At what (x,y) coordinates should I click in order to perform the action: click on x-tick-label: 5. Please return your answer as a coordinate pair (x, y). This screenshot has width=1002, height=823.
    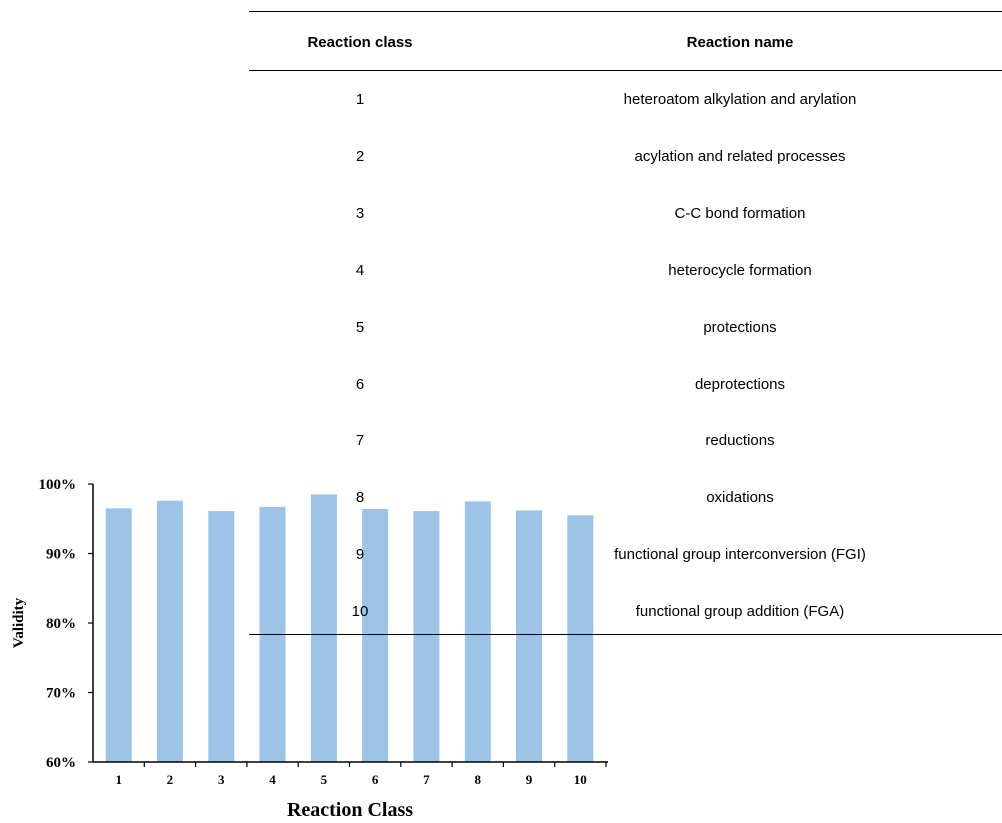
    Looking at the image, I should click on (324, 779).